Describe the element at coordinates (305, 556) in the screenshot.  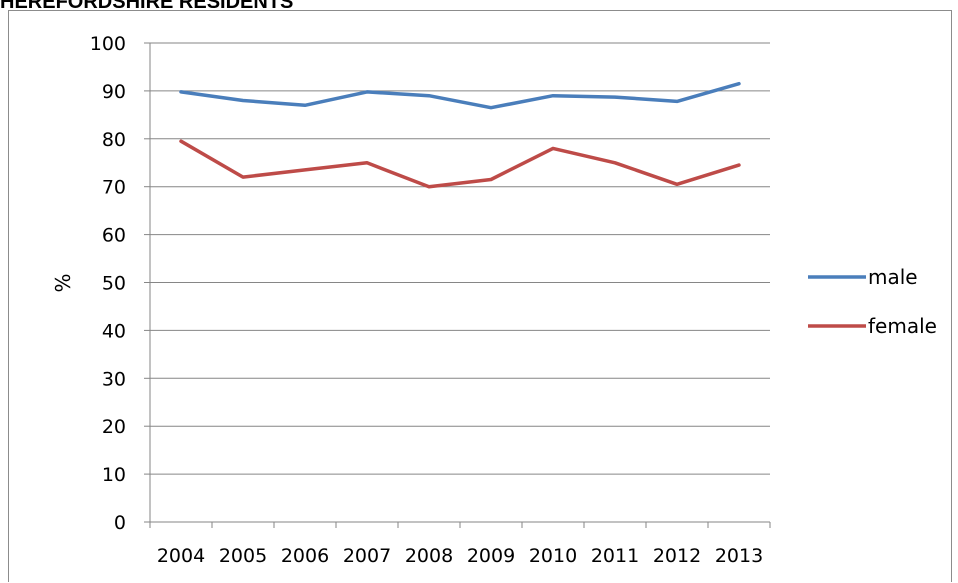
I see `x-tick-label: 2006` at that location.